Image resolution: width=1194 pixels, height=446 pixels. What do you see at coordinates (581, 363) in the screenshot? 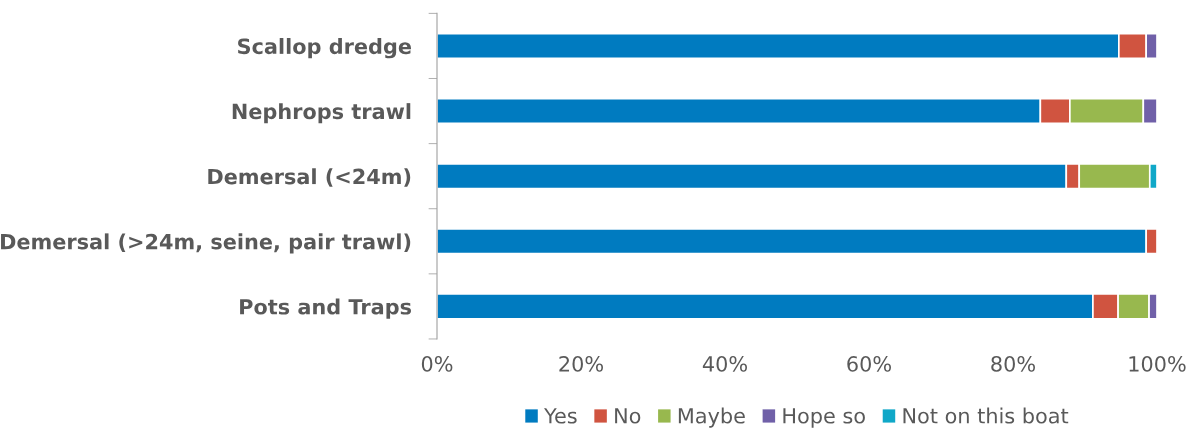
I see `x-tick-label: 20%` at bounding box center [581, 363].